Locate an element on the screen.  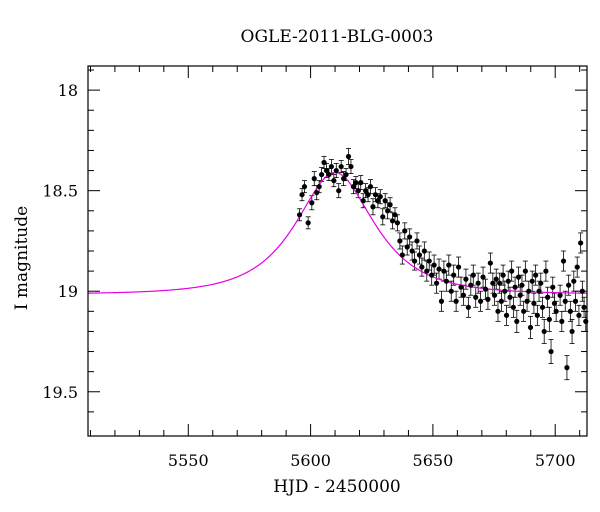
y-tick-label: 18.5 is located at coordinates (60, 191).